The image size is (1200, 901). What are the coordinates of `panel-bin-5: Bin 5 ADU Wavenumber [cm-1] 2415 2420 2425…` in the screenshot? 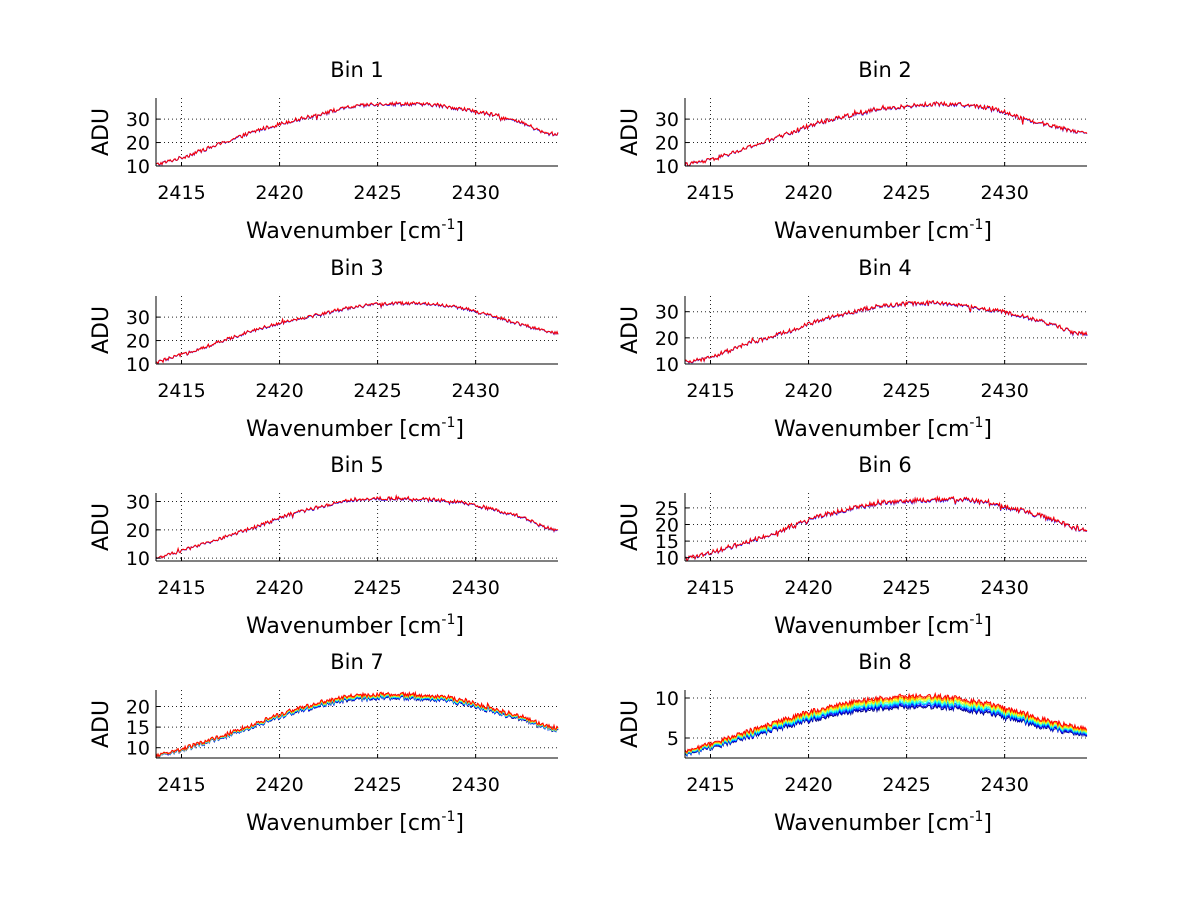 It's located at (324, 546).